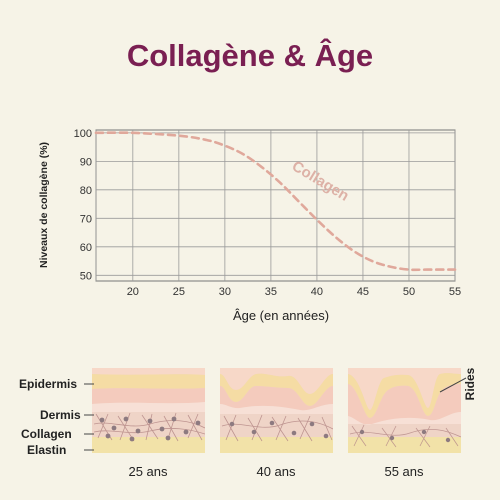 The width and height of the screenshot is (500, 500). I want to click on series-label-collagen: Collagen, so click(320, 181).